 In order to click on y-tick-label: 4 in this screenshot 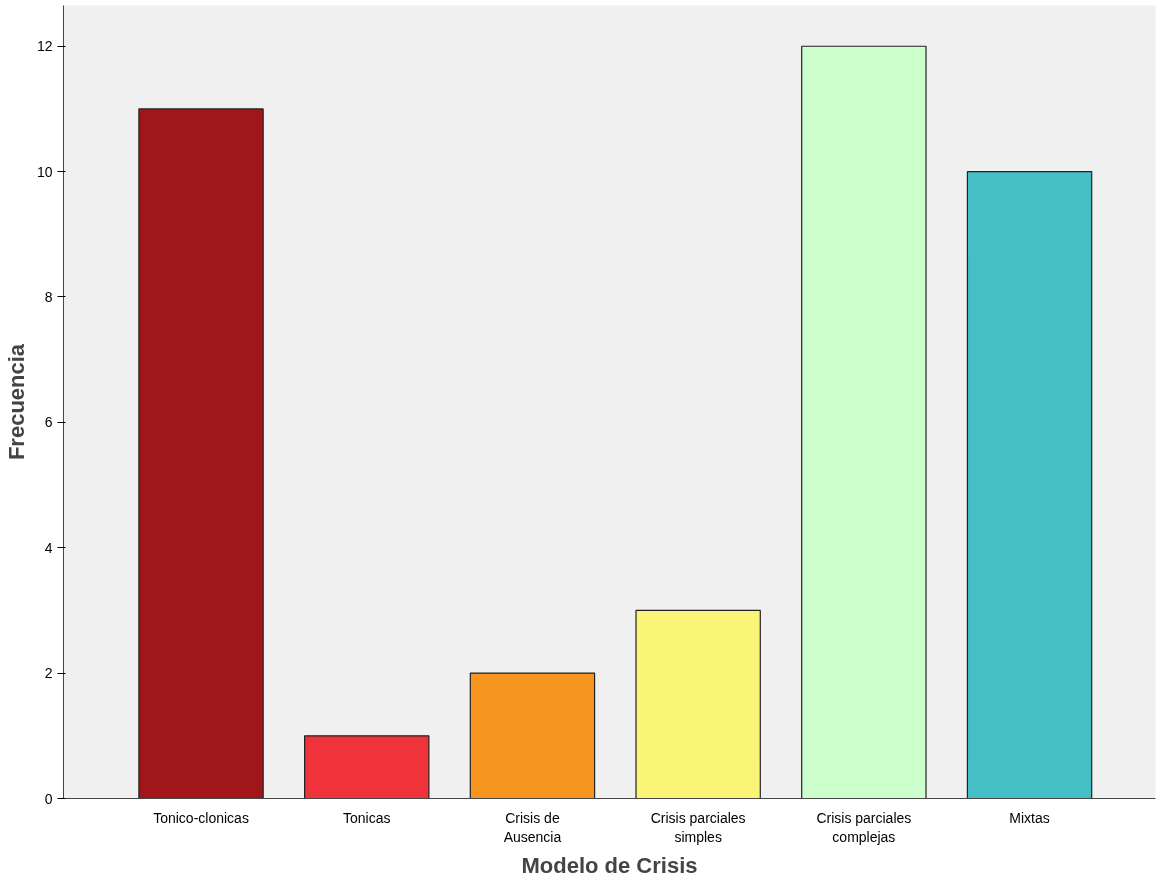, I will do `click(48, 547)`.